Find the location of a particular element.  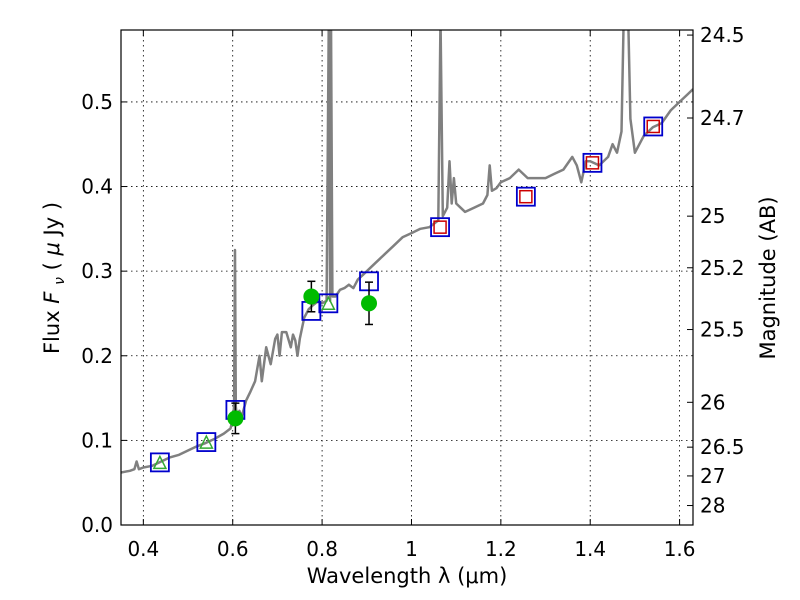

y2-axis-label: Magnitude (AB) is located at coordinates (768, 277).